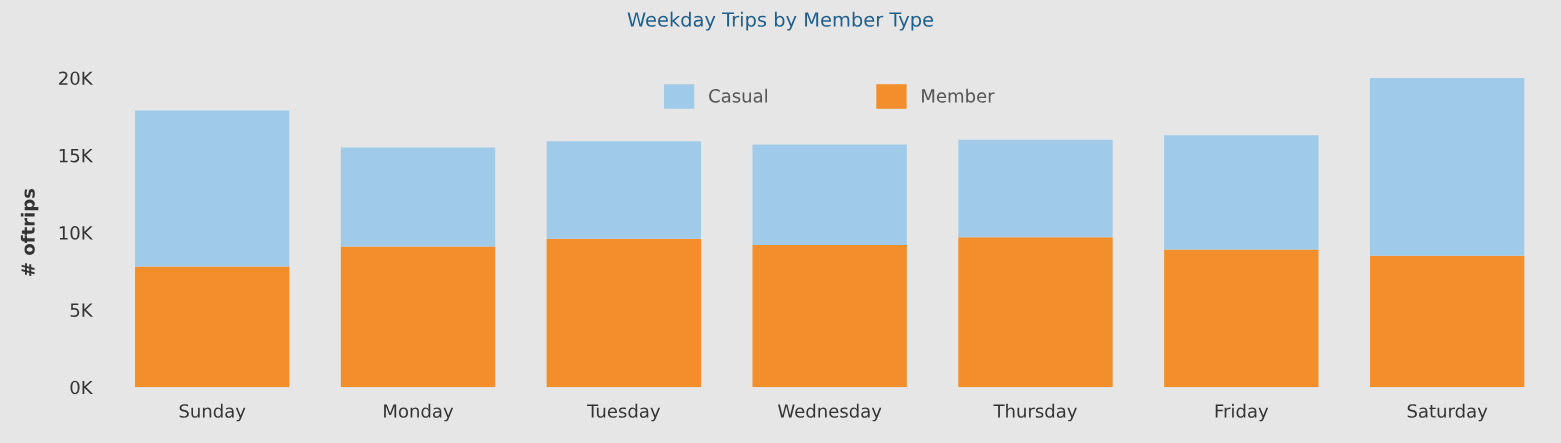 The width and height of the screenshot is (1561, 443). What do you see at coordinates (1447, 412) in the screenshot?
I see `x-tick-label: Saturday` at bounding box center [1447, 412].